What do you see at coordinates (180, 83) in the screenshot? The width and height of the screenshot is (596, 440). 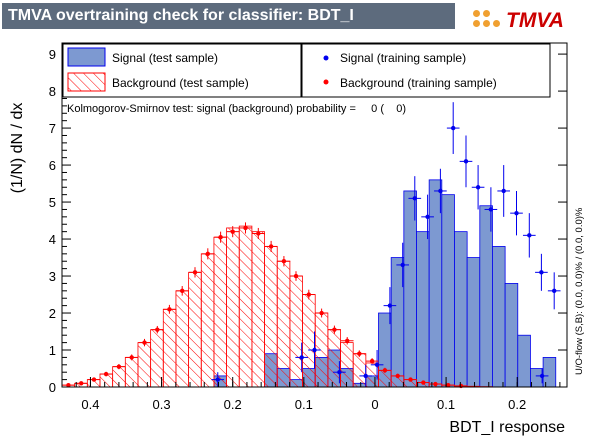 I see `legend-background-test-label: Background (test sample)` at bounding box center [180, 83].